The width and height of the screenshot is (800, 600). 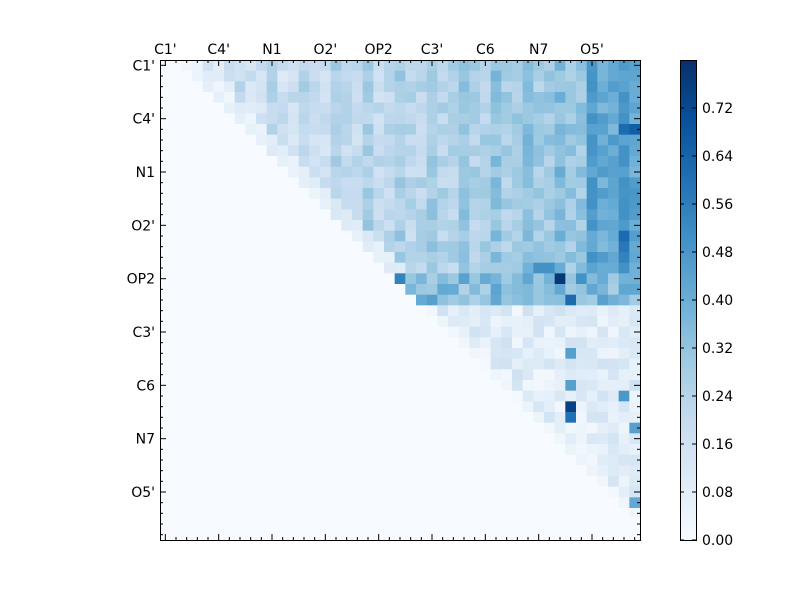 I want to click on x-tick-label: C1', so click(x=165, y=50).